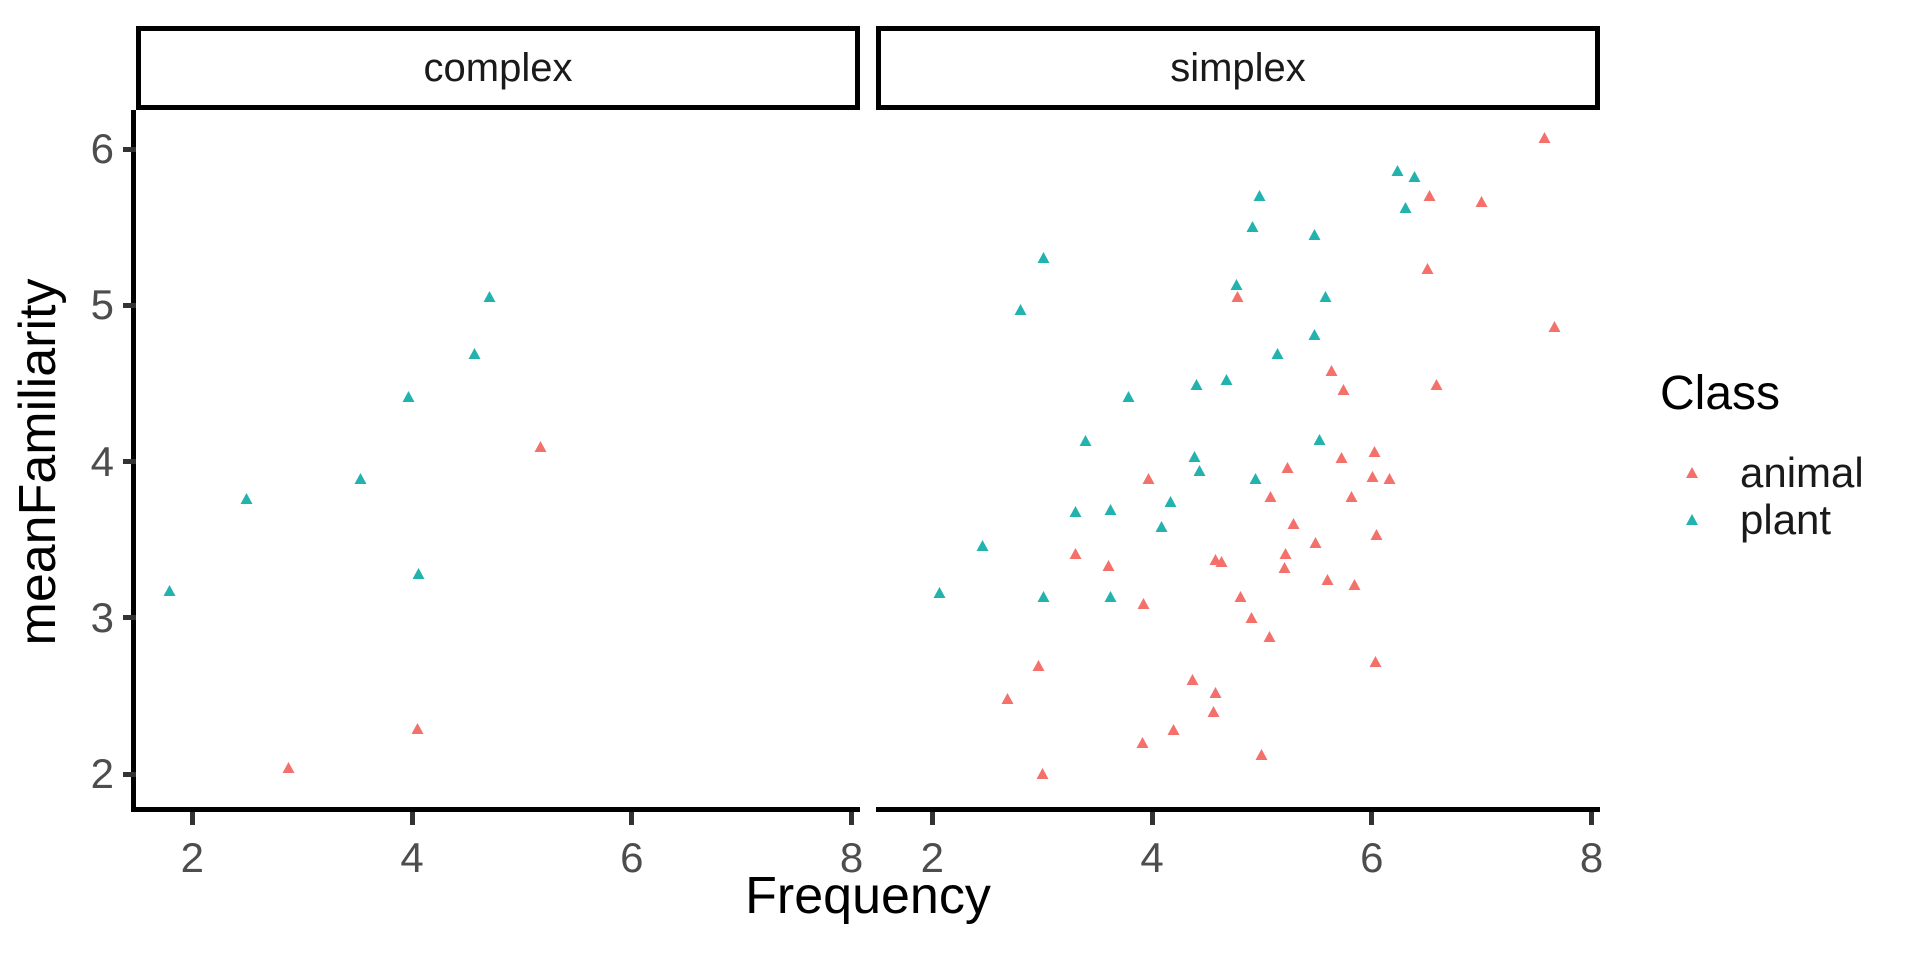 The image size is (1920, 960). Describe the element at coordinates (1786, 519) in the screenshot. I see `legend-entry-label: plant` at that location.